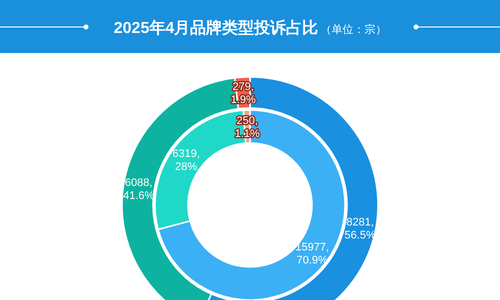  What do you see at coordinates (353, 29) in the screenshot?
I see `chart-subtitle: （单位：宗）` at bounding box center [353, 29].